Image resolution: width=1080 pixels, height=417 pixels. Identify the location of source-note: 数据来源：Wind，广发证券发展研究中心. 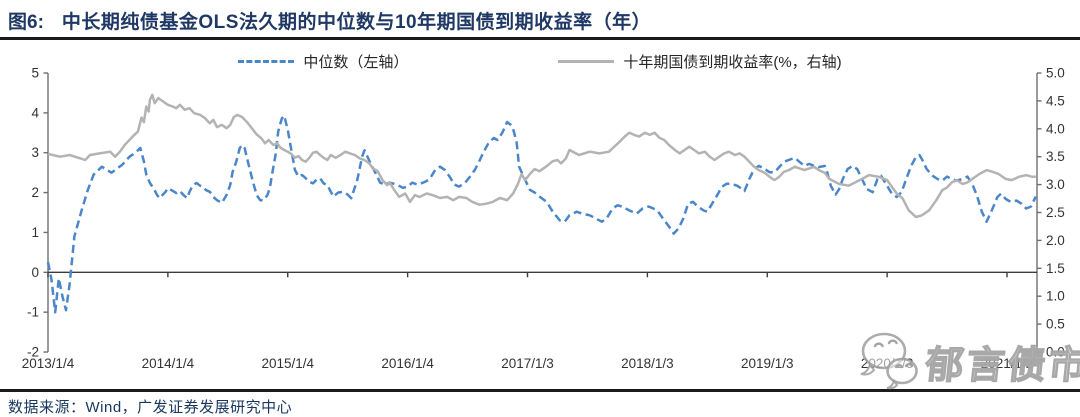
(150, 407).